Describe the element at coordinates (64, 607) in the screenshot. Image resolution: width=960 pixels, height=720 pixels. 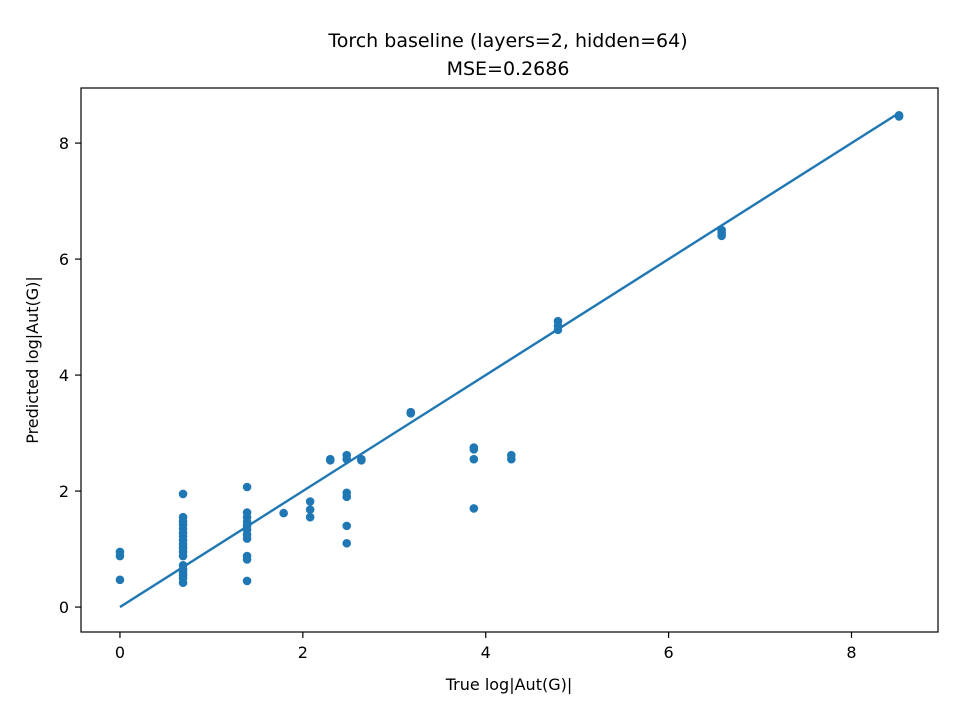
I see `y-tick-label: 0` at that location.